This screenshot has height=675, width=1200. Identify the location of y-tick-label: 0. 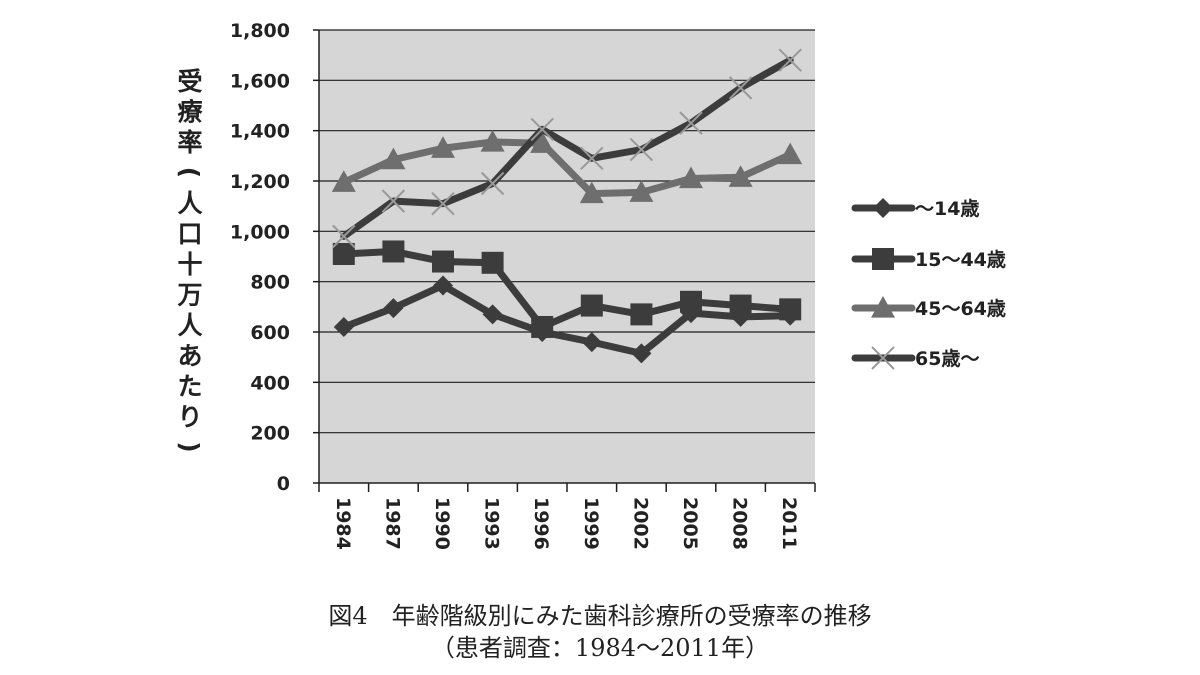
(283, 484).